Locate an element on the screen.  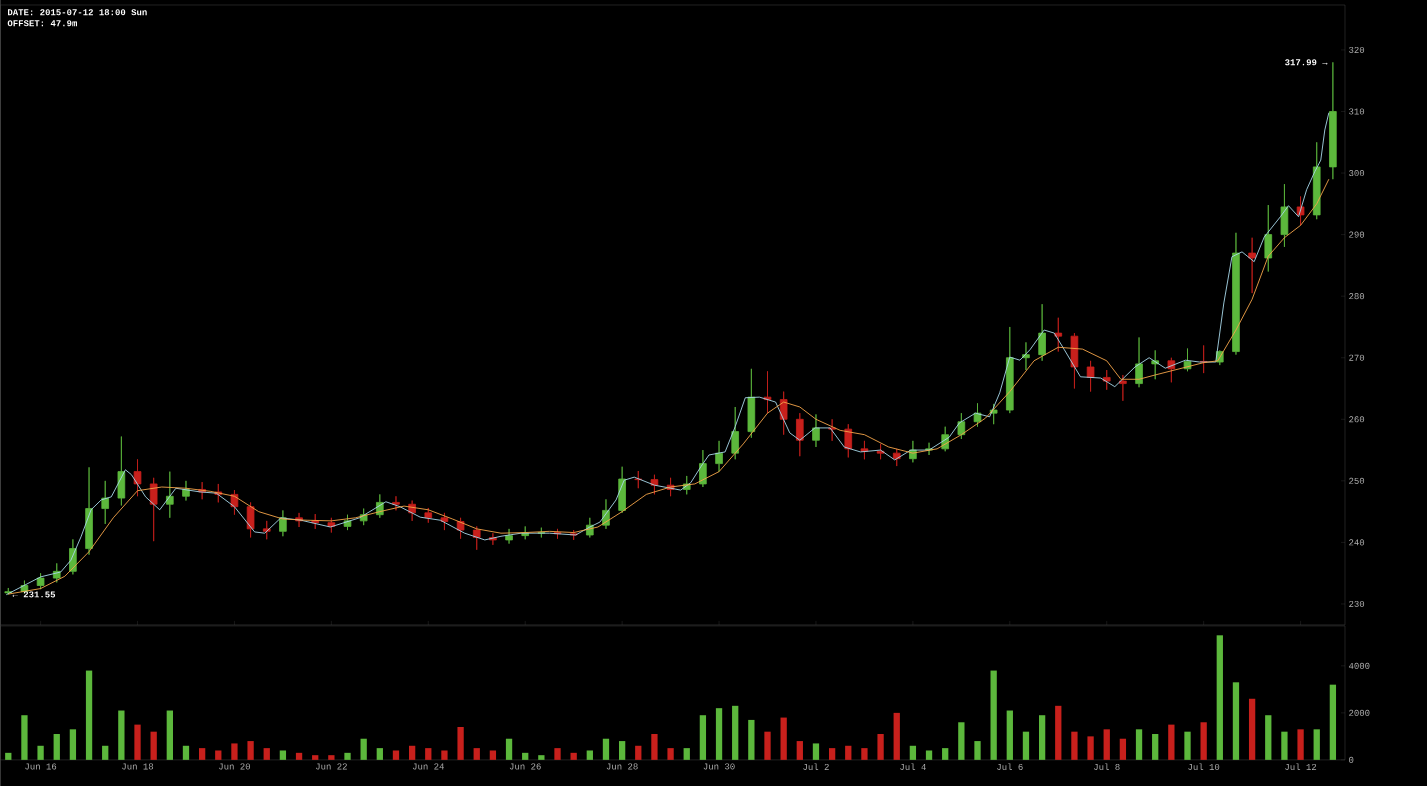
y-tick-label: 310 is located at coordinates (1357, 111).